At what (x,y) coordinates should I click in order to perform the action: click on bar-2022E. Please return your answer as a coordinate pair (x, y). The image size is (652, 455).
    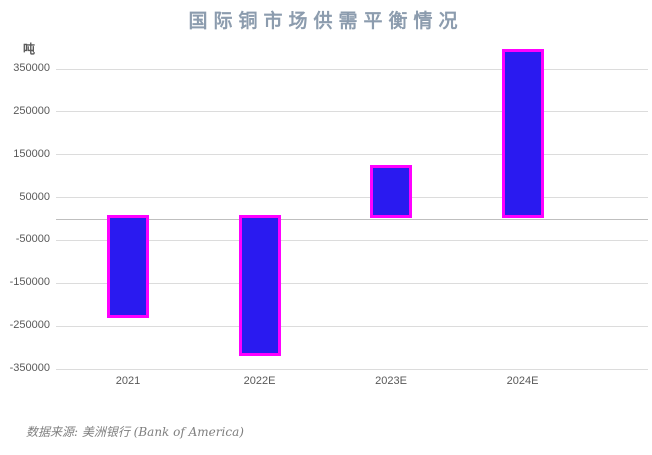
    Looking at the image, I should click on (259, 285).